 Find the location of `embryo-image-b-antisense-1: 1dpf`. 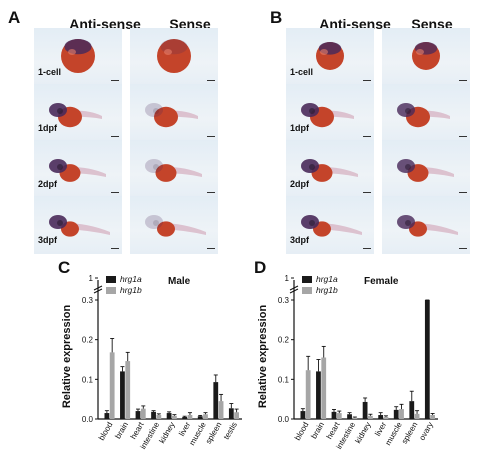

embryo-image-b-antisense-1: 1dpf is located at coordinates (330, 113).